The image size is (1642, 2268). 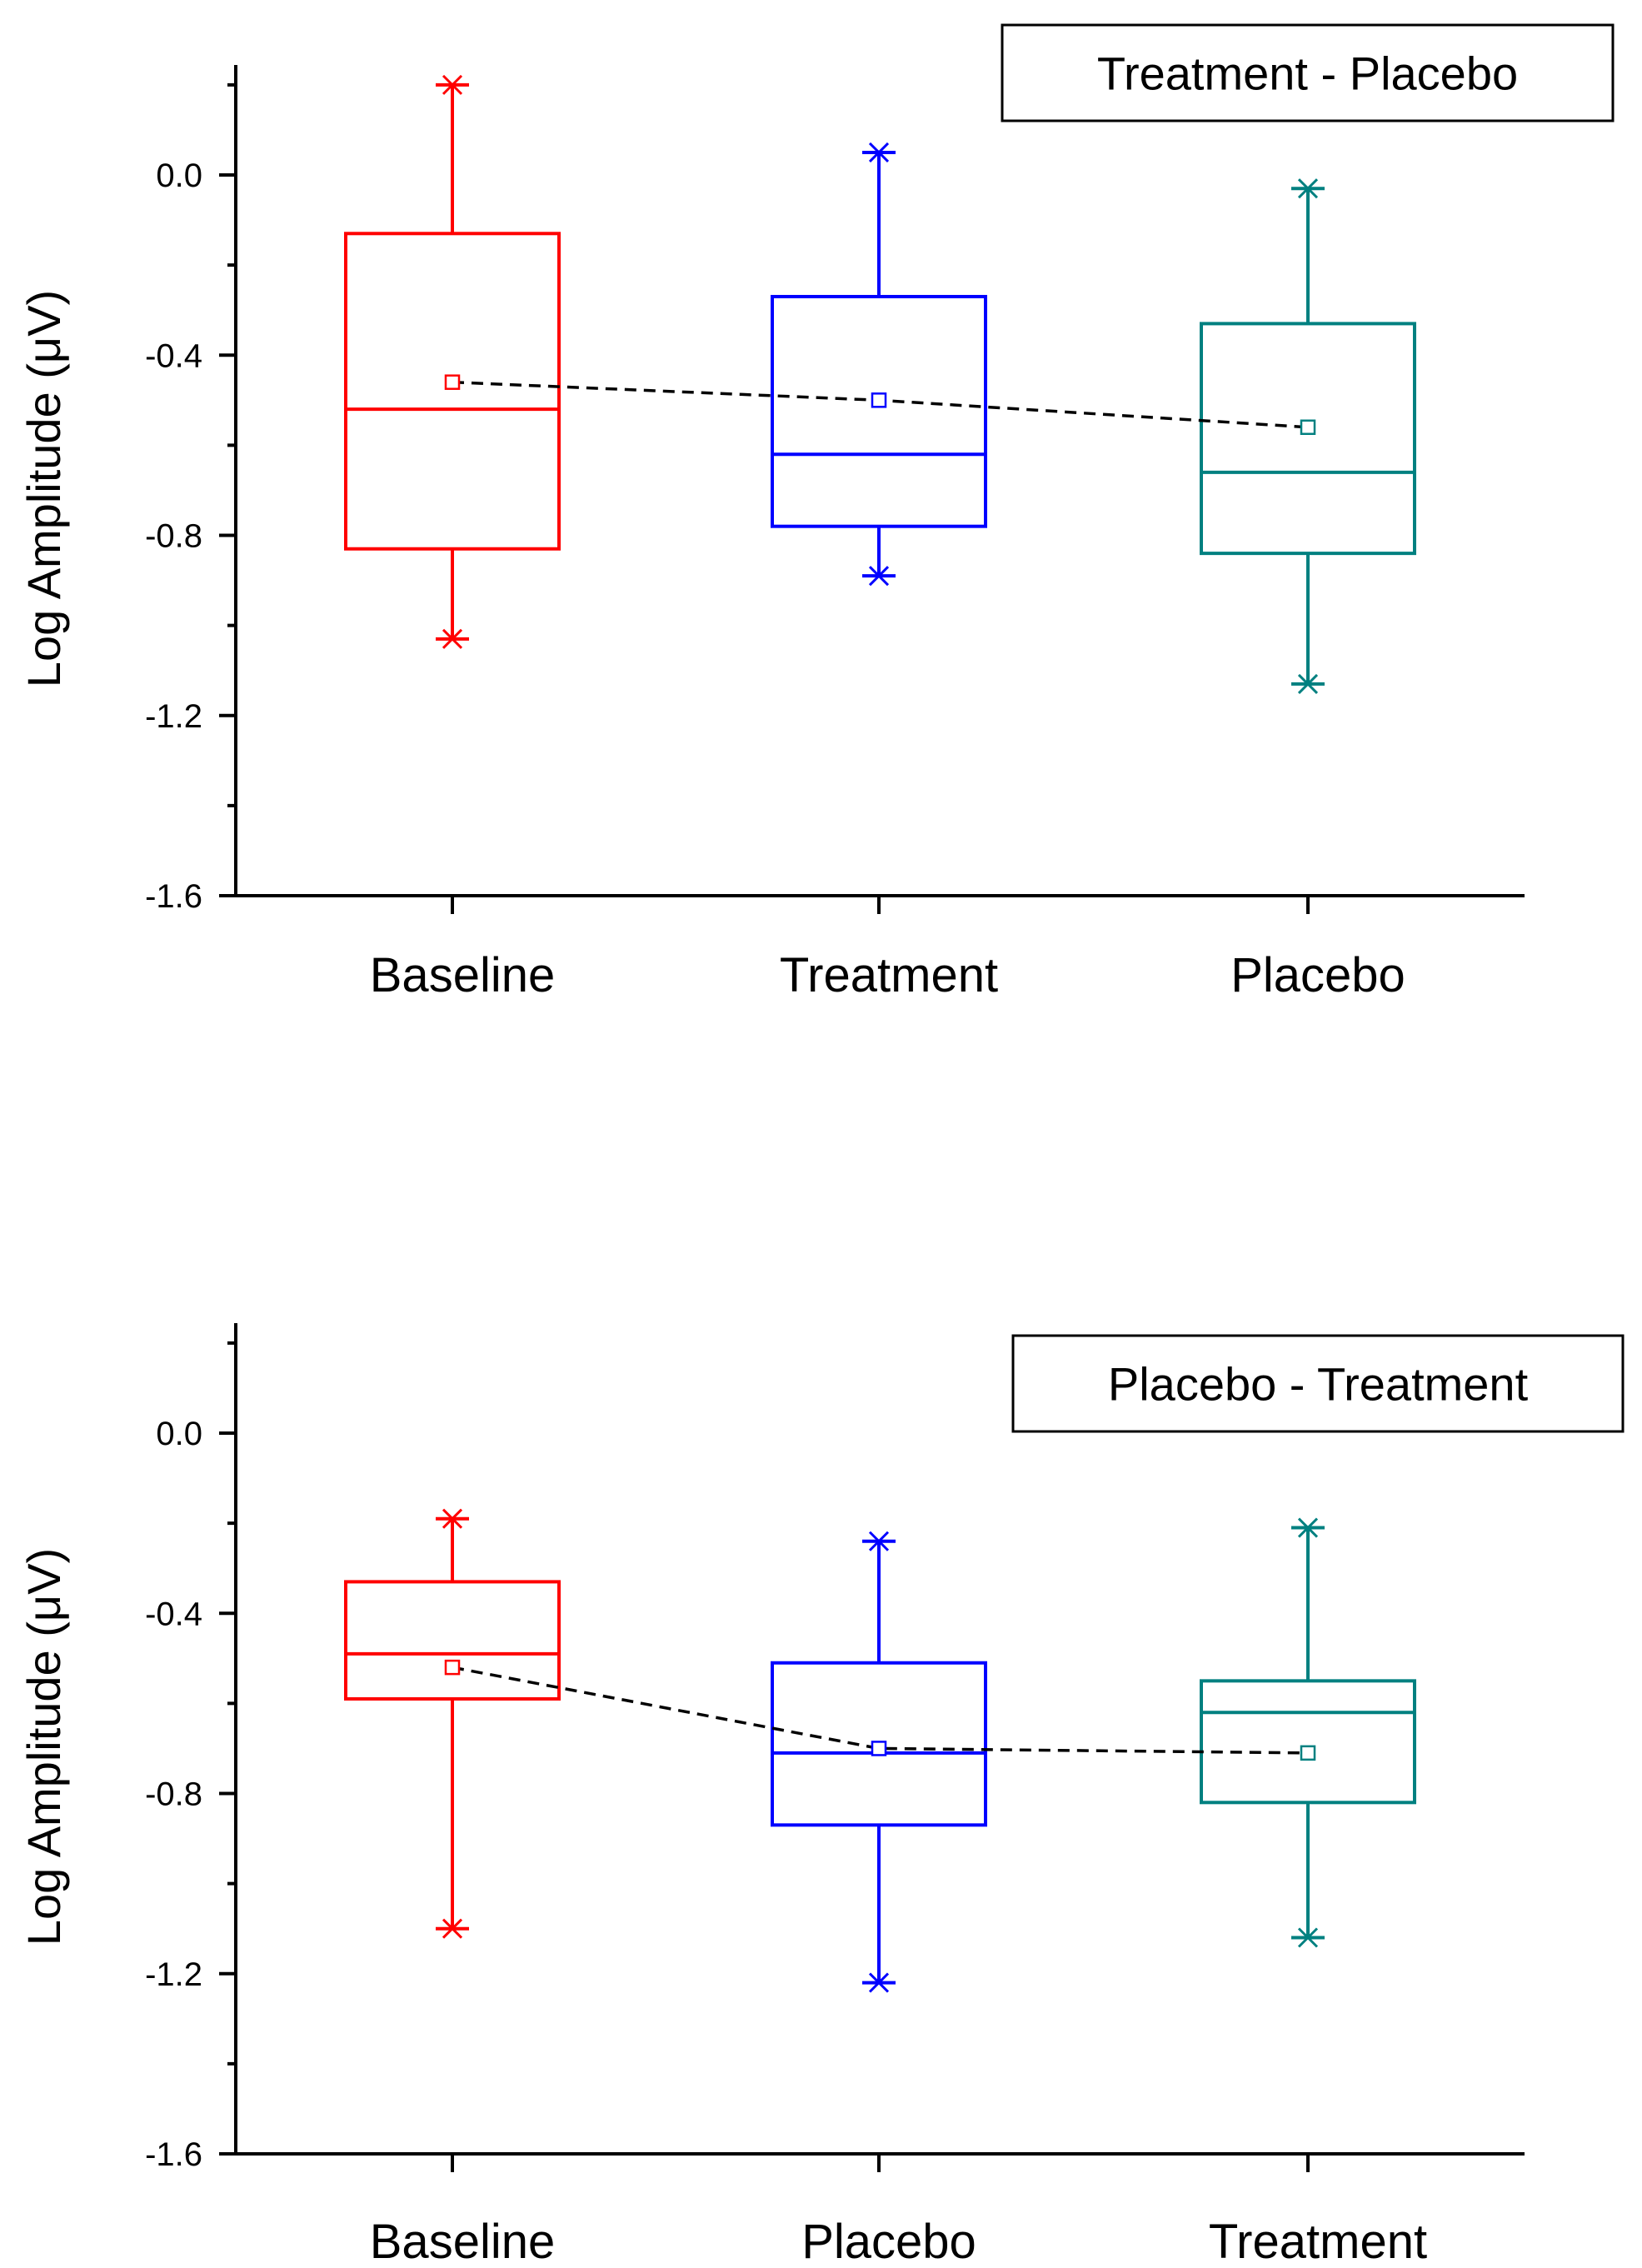 I want to click on legend-label: Treatment - Placebo, so click(x=1307, y=73).